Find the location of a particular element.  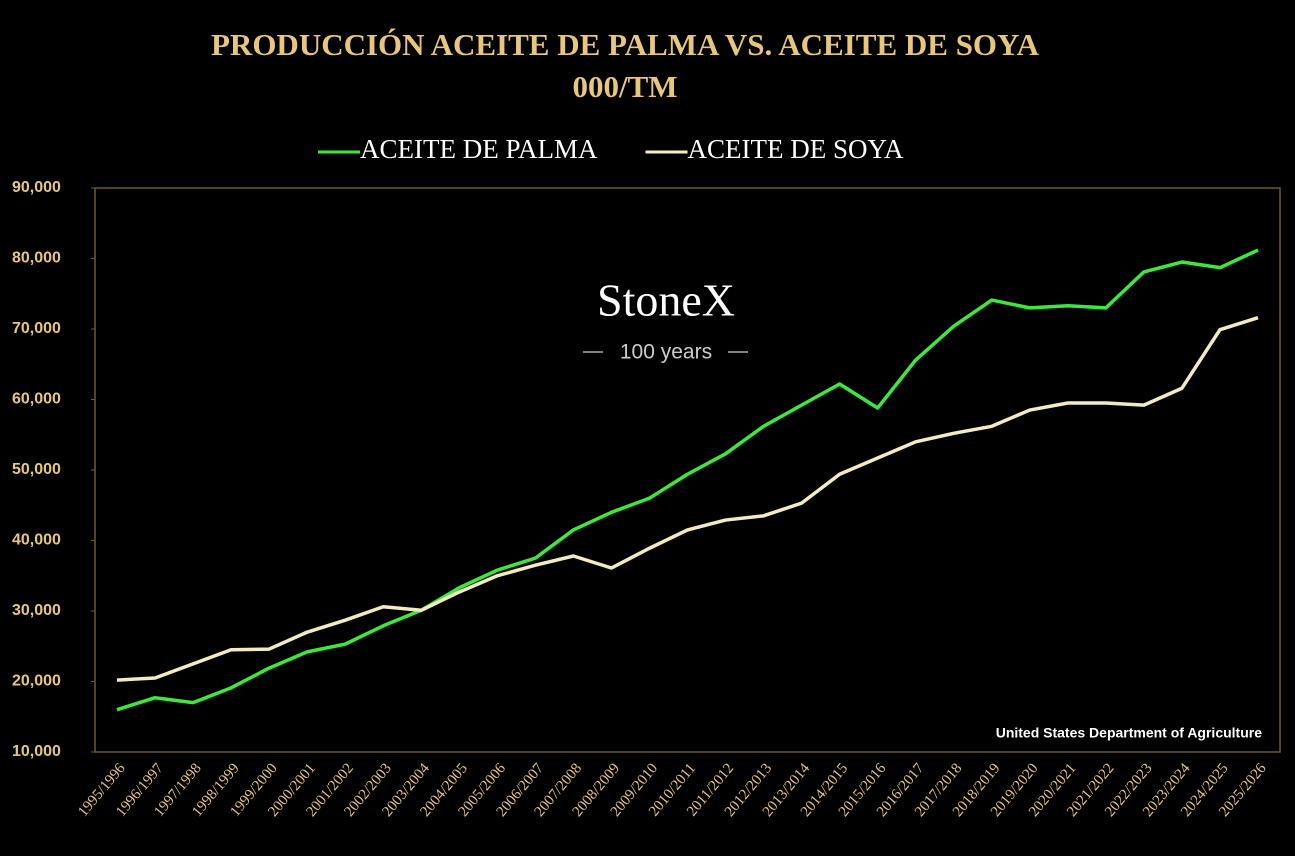

y-tick-label: 90,000 is located at coordinates (36, 187).